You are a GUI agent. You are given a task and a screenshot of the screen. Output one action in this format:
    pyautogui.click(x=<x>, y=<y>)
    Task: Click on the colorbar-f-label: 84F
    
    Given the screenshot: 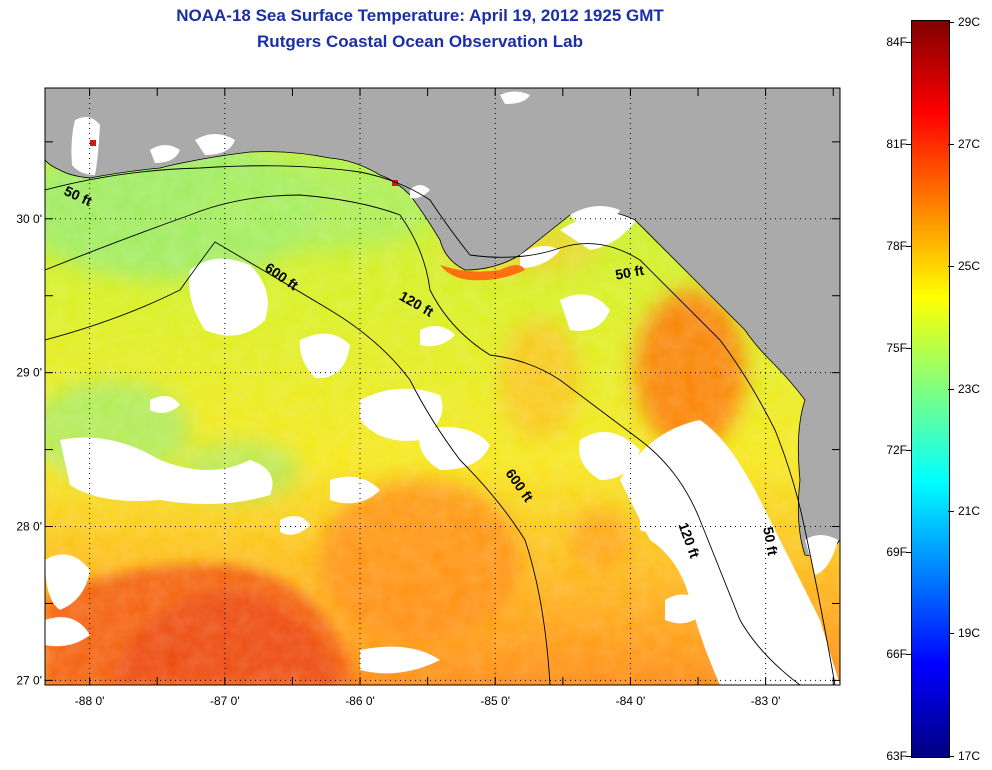 What is the action you would take?
    pyautogui.click(x=896, y=42)
    